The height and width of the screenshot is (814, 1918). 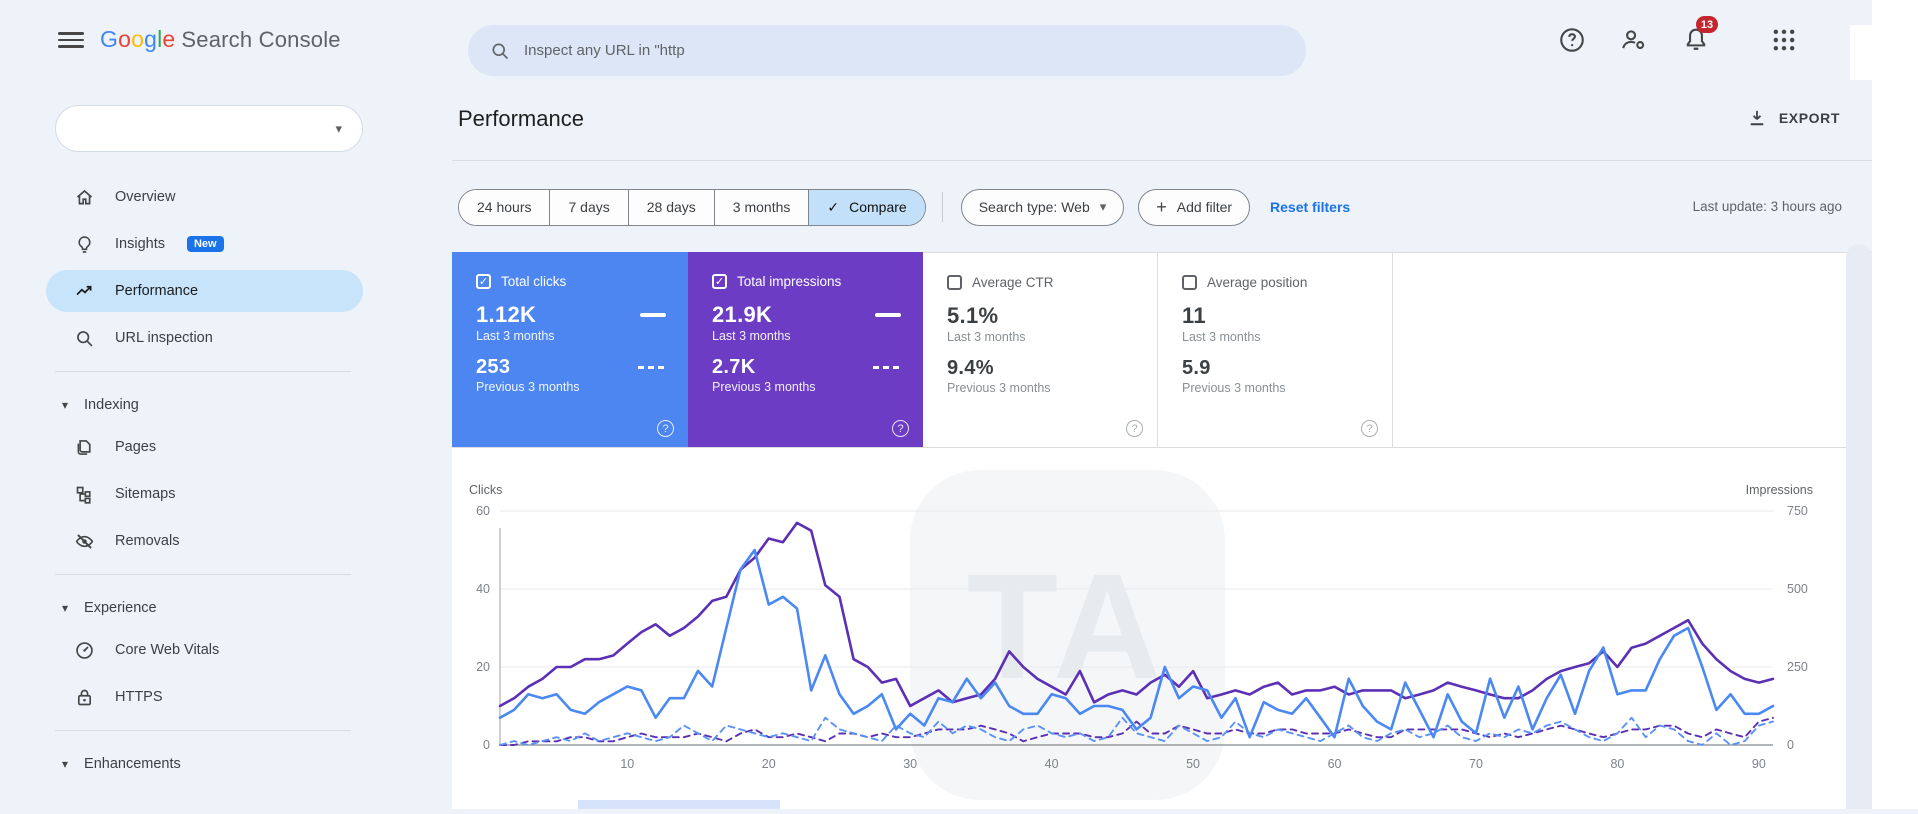 What do you see at coordinates (483, 667) in the screenshot?
I see `svg-text: 20` at bounding box center [483, 667].